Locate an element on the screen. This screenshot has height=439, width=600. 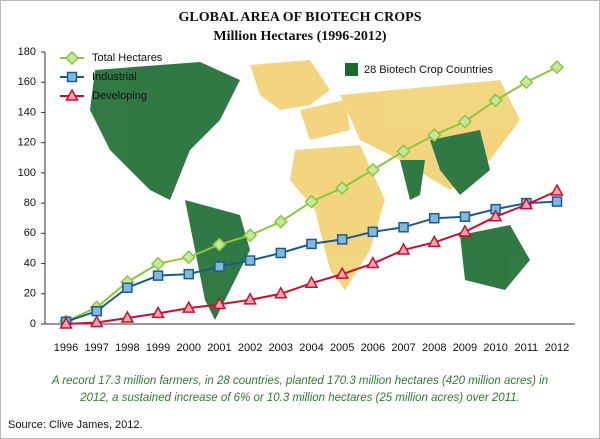
legend-label: Industrial is located at coordinates (114, 77).